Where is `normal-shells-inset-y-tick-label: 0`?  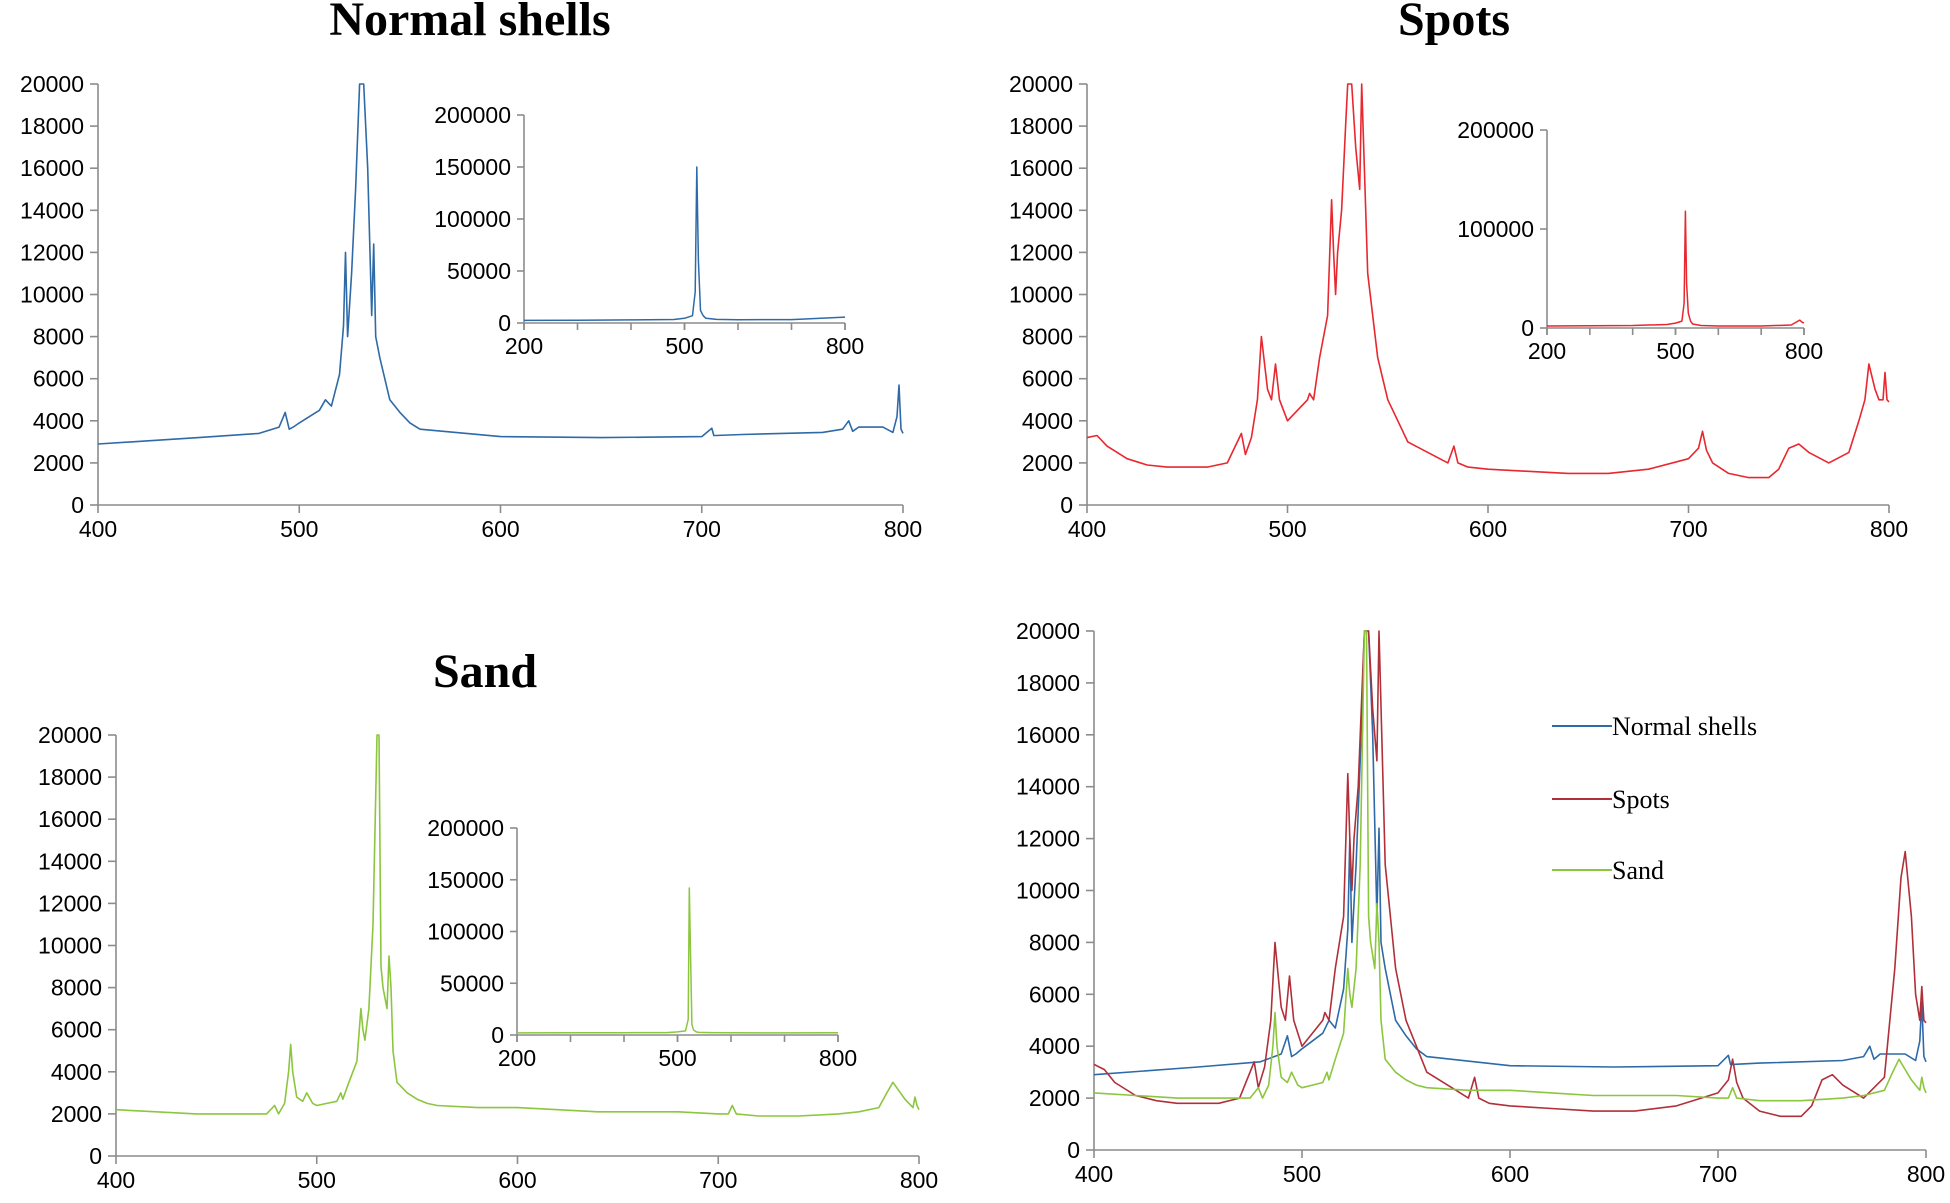
normal-shells-inset-y-tick-label: 0 is located at coordinates (504, 323).